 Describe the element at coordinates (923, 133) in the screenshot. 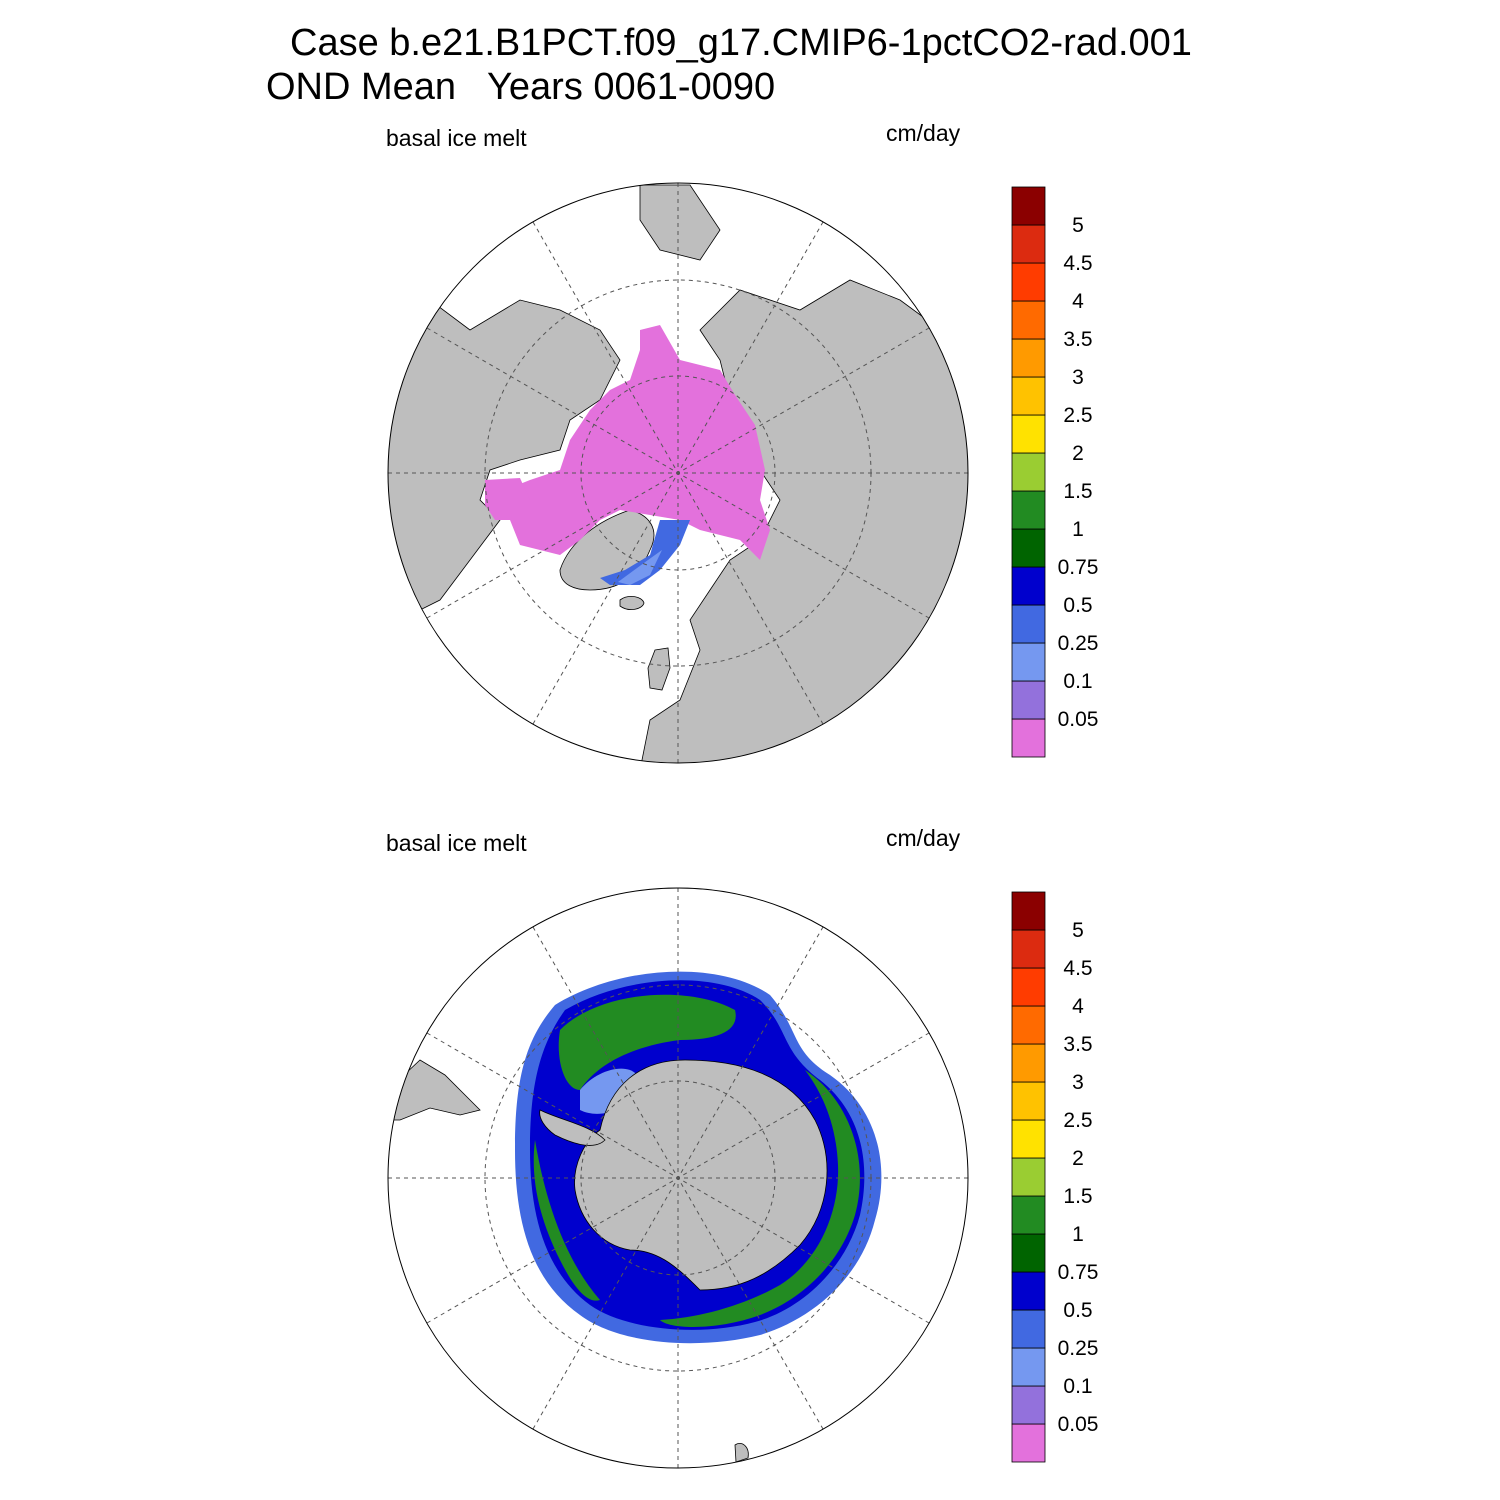

I see `panel-north-units-label: cm/day` at that location.